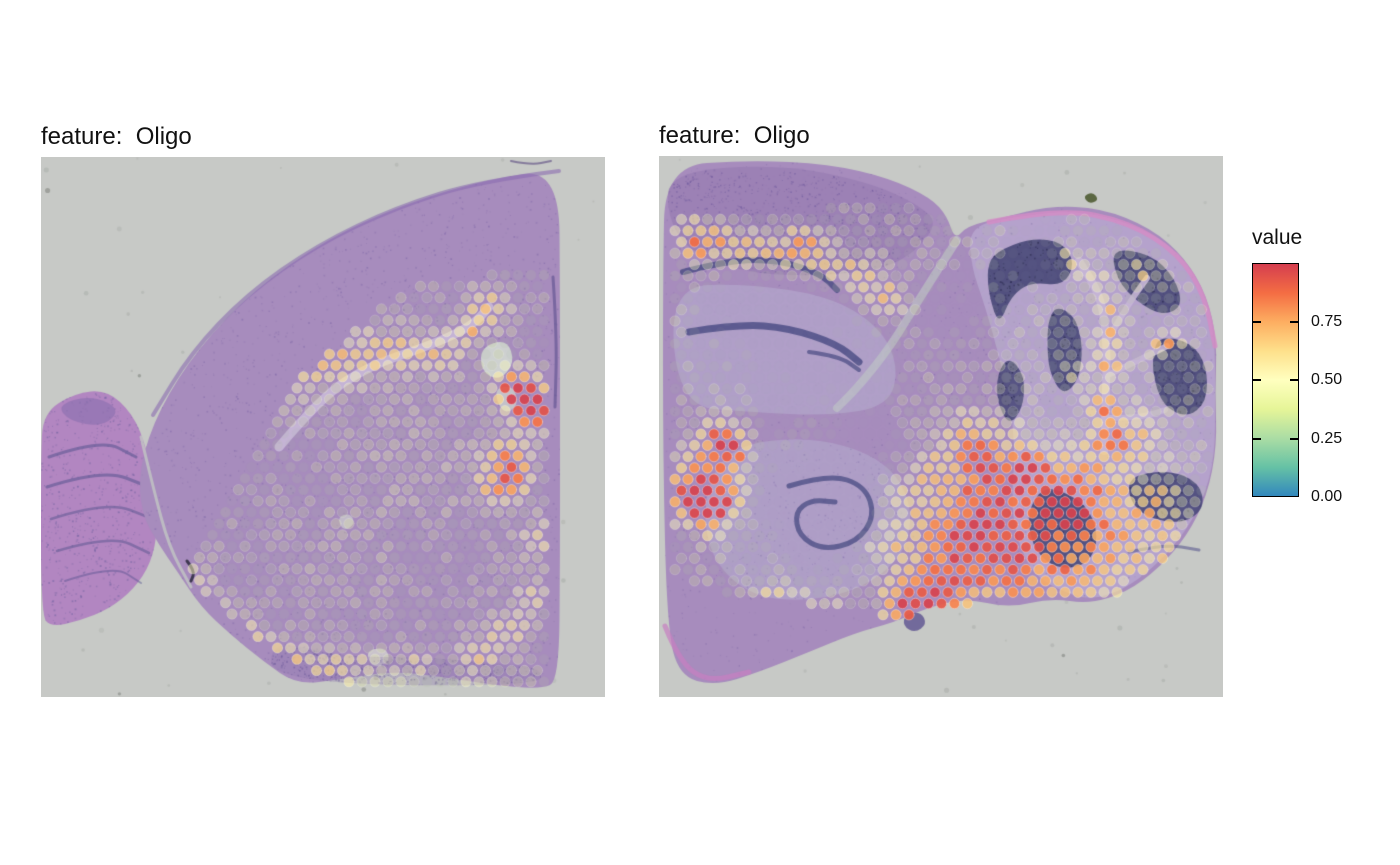 Image resolution: width=1400 pixels, height=865 pixels. What do you see at coordinates (1327, 321) in the screenshot?
I see `legend-tick-label: 0.75` at bounding box center [1327, 321].